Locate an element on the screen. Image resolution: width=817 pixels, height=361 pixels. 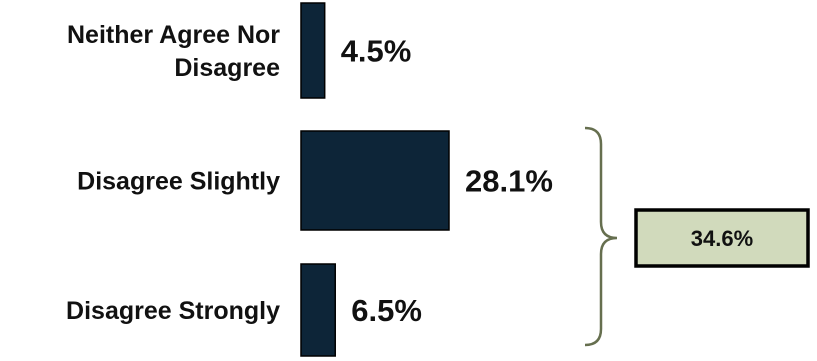
category-label-1-line-1: Neither Agree Nor is located at coordinates (173, 35).